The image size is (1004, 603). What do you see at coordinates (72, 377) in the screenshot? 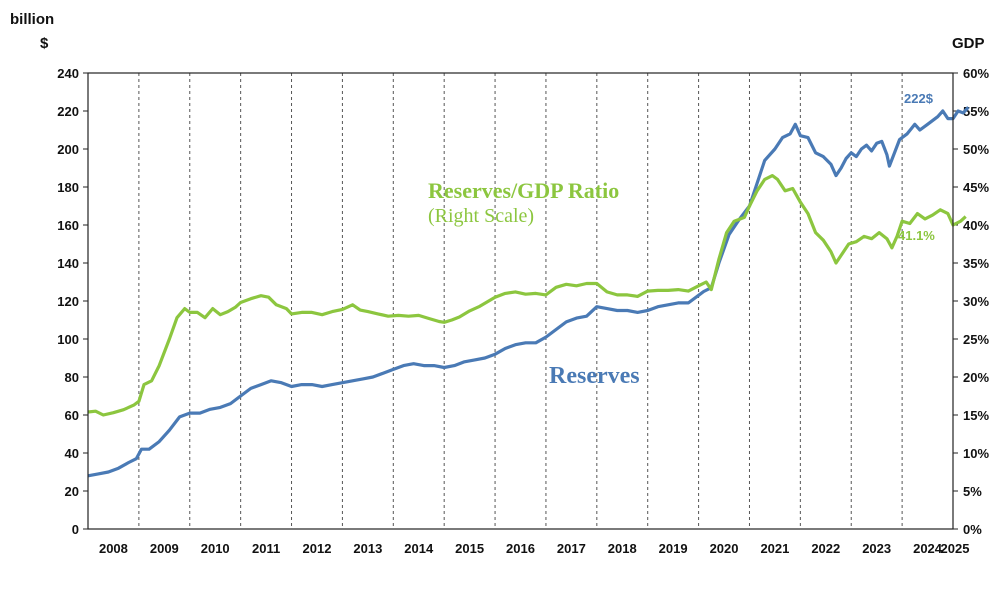
I see `left-tick-label: 80` at bounding box center [72, 377].